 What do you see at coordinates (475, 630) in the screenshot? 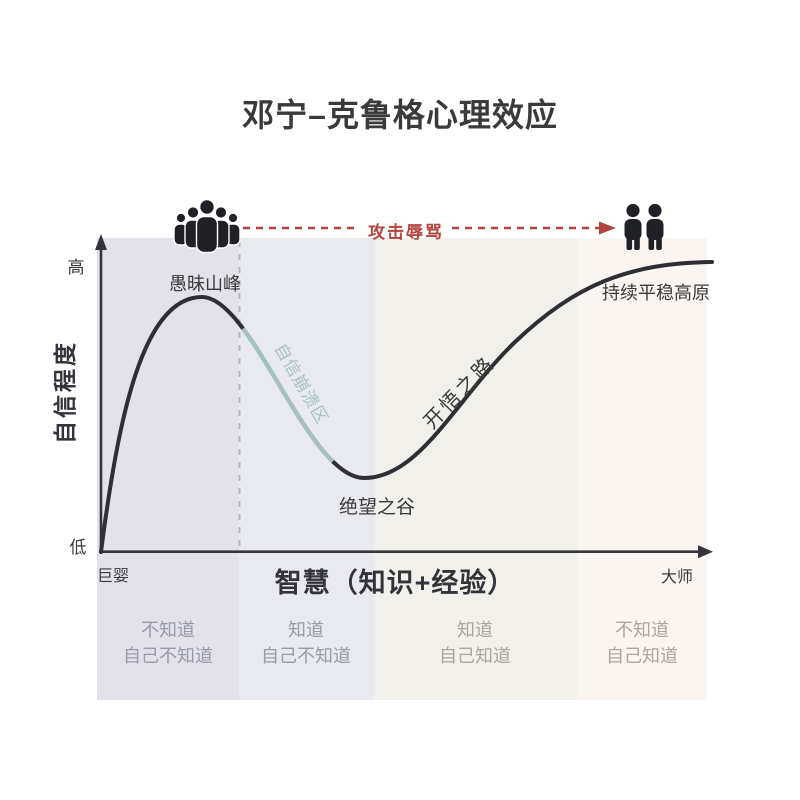
I see `quadrant-caption-3-line1: 知道` at bounding box center [475, 630].